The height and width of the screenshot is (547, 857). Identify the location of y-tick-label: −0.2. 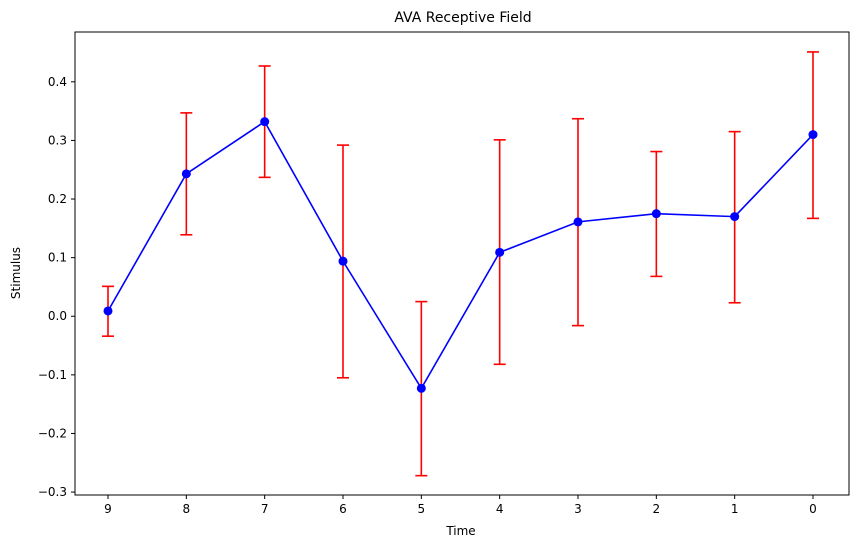
(52, 433).